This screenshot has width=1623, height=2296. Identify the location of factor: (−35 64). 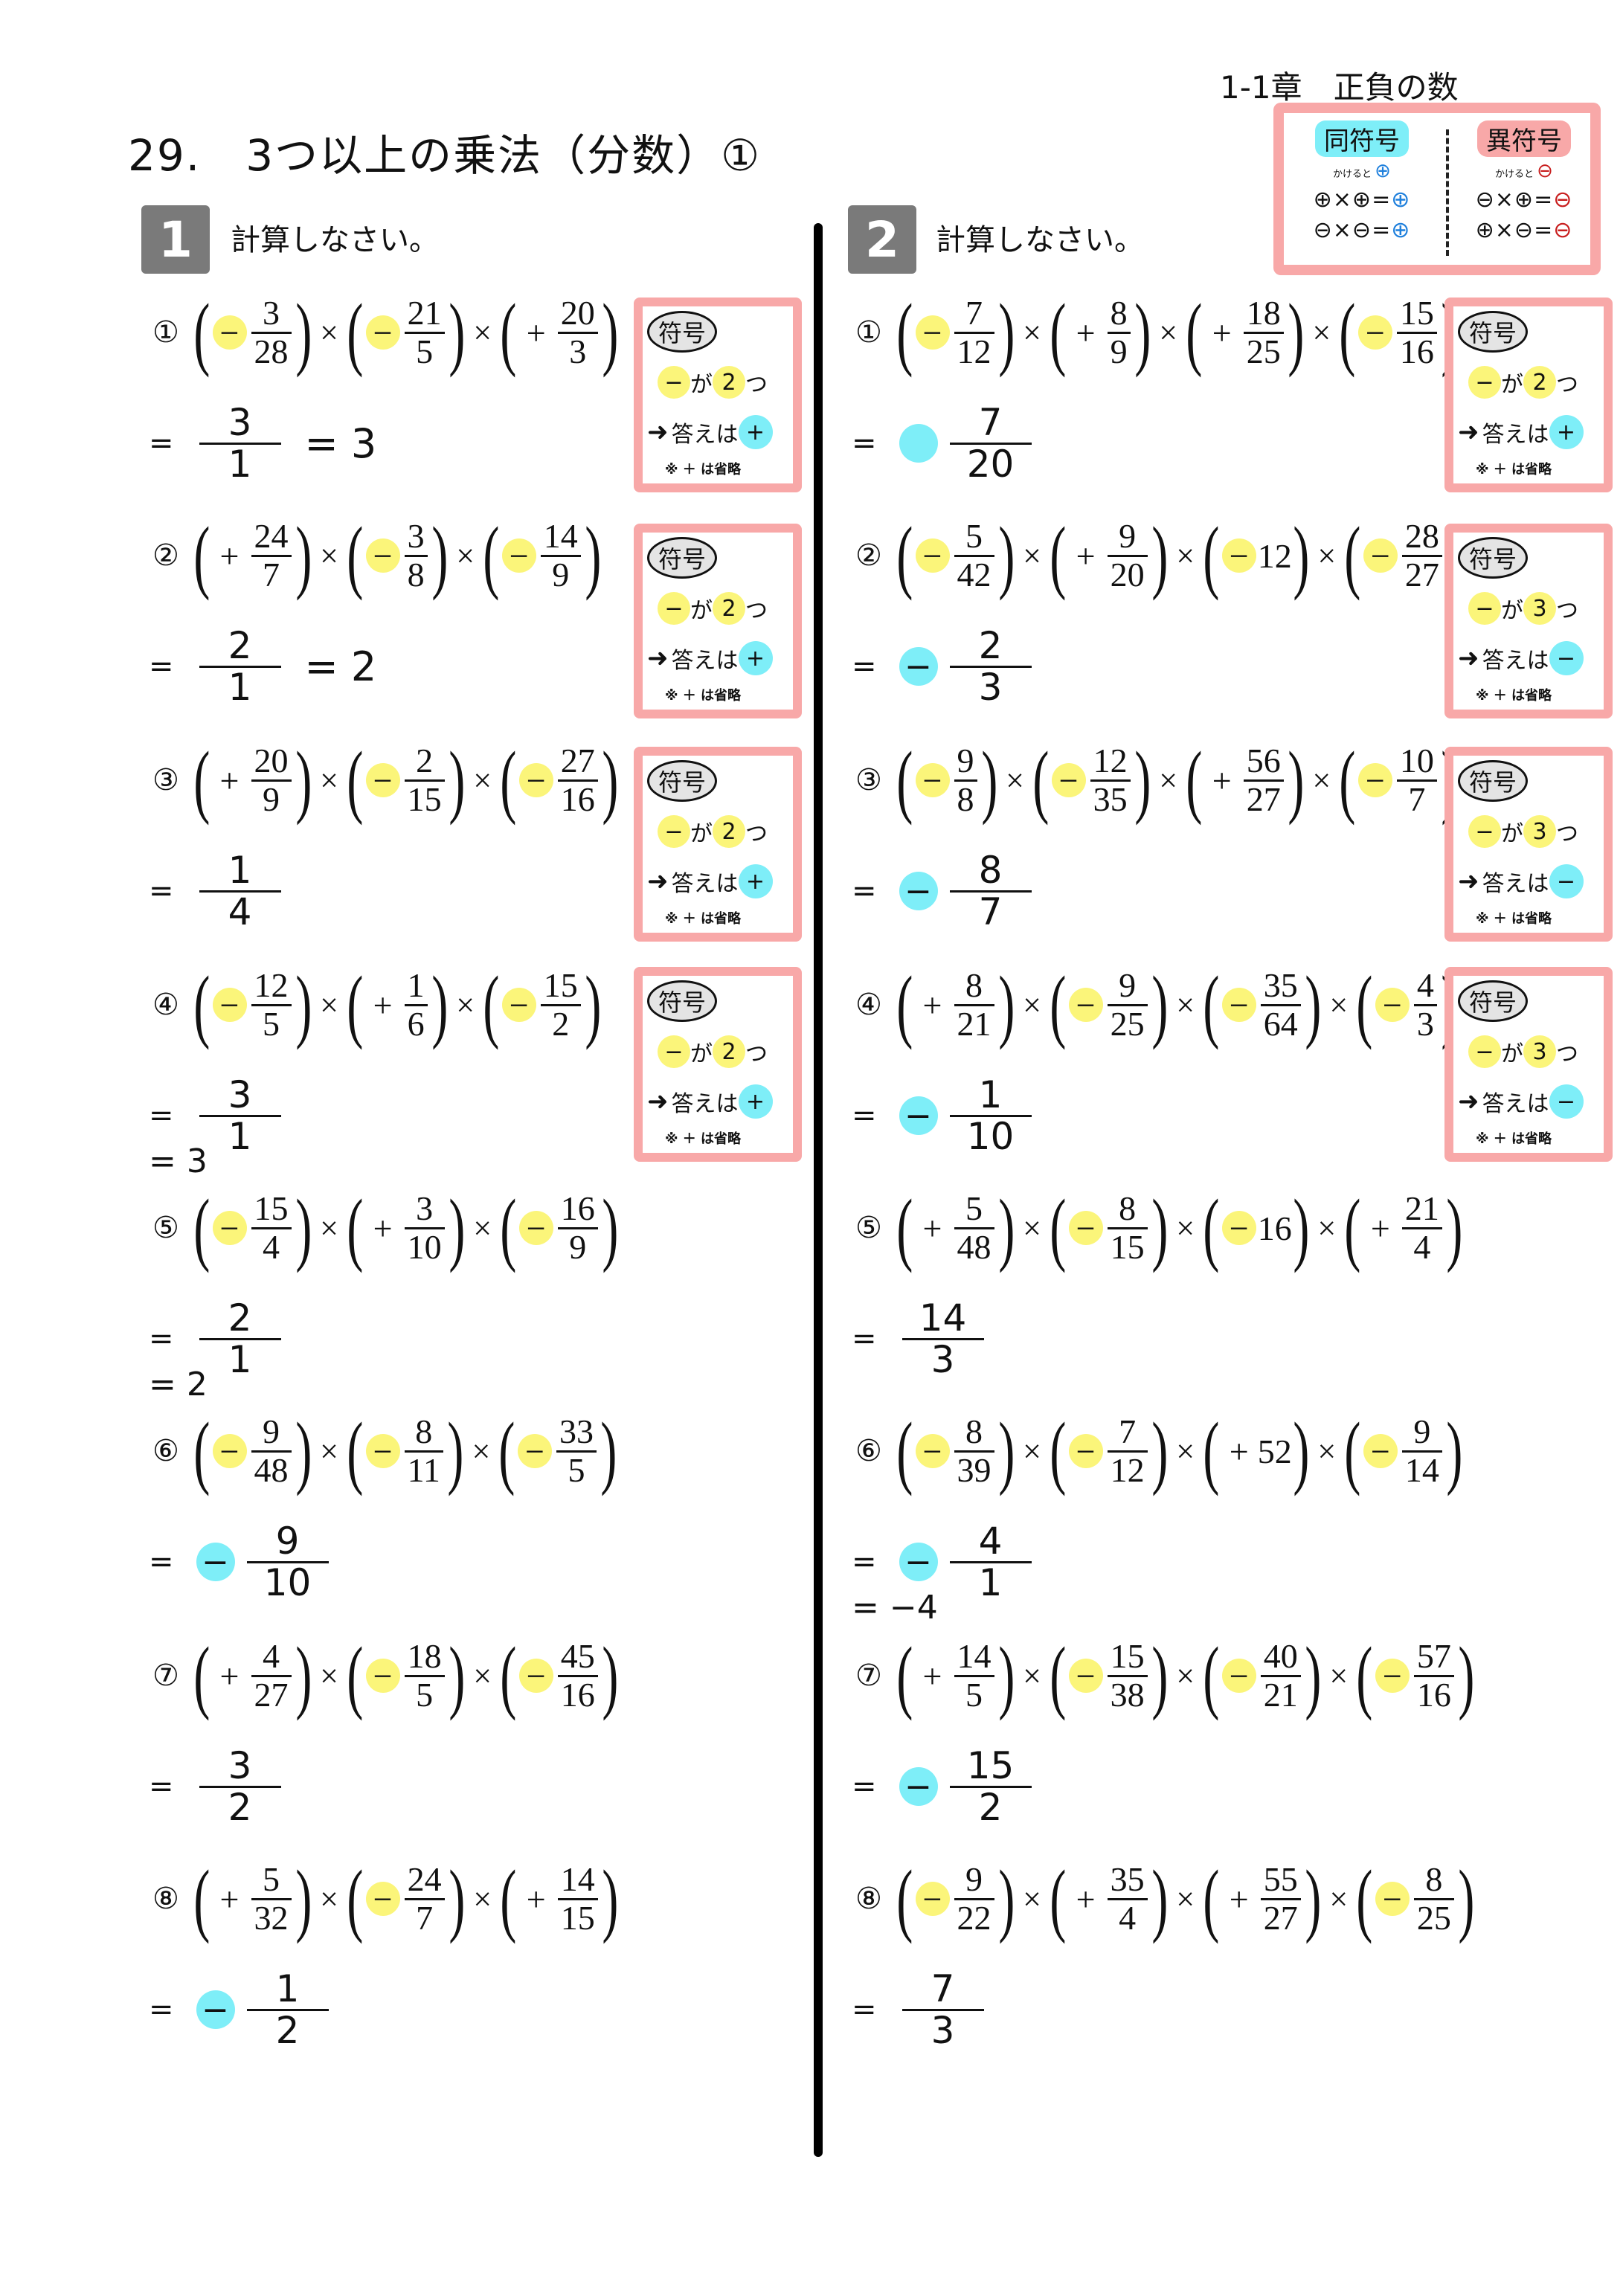
(1262, 1005).